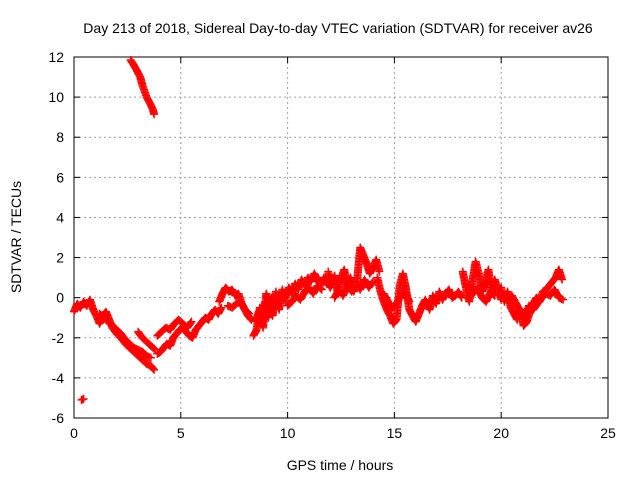 This screenshot has width=640, height=480. Describe the element at coordinates (58, 338) in the screenshot. I see `y-tick-label: -2` at that location.